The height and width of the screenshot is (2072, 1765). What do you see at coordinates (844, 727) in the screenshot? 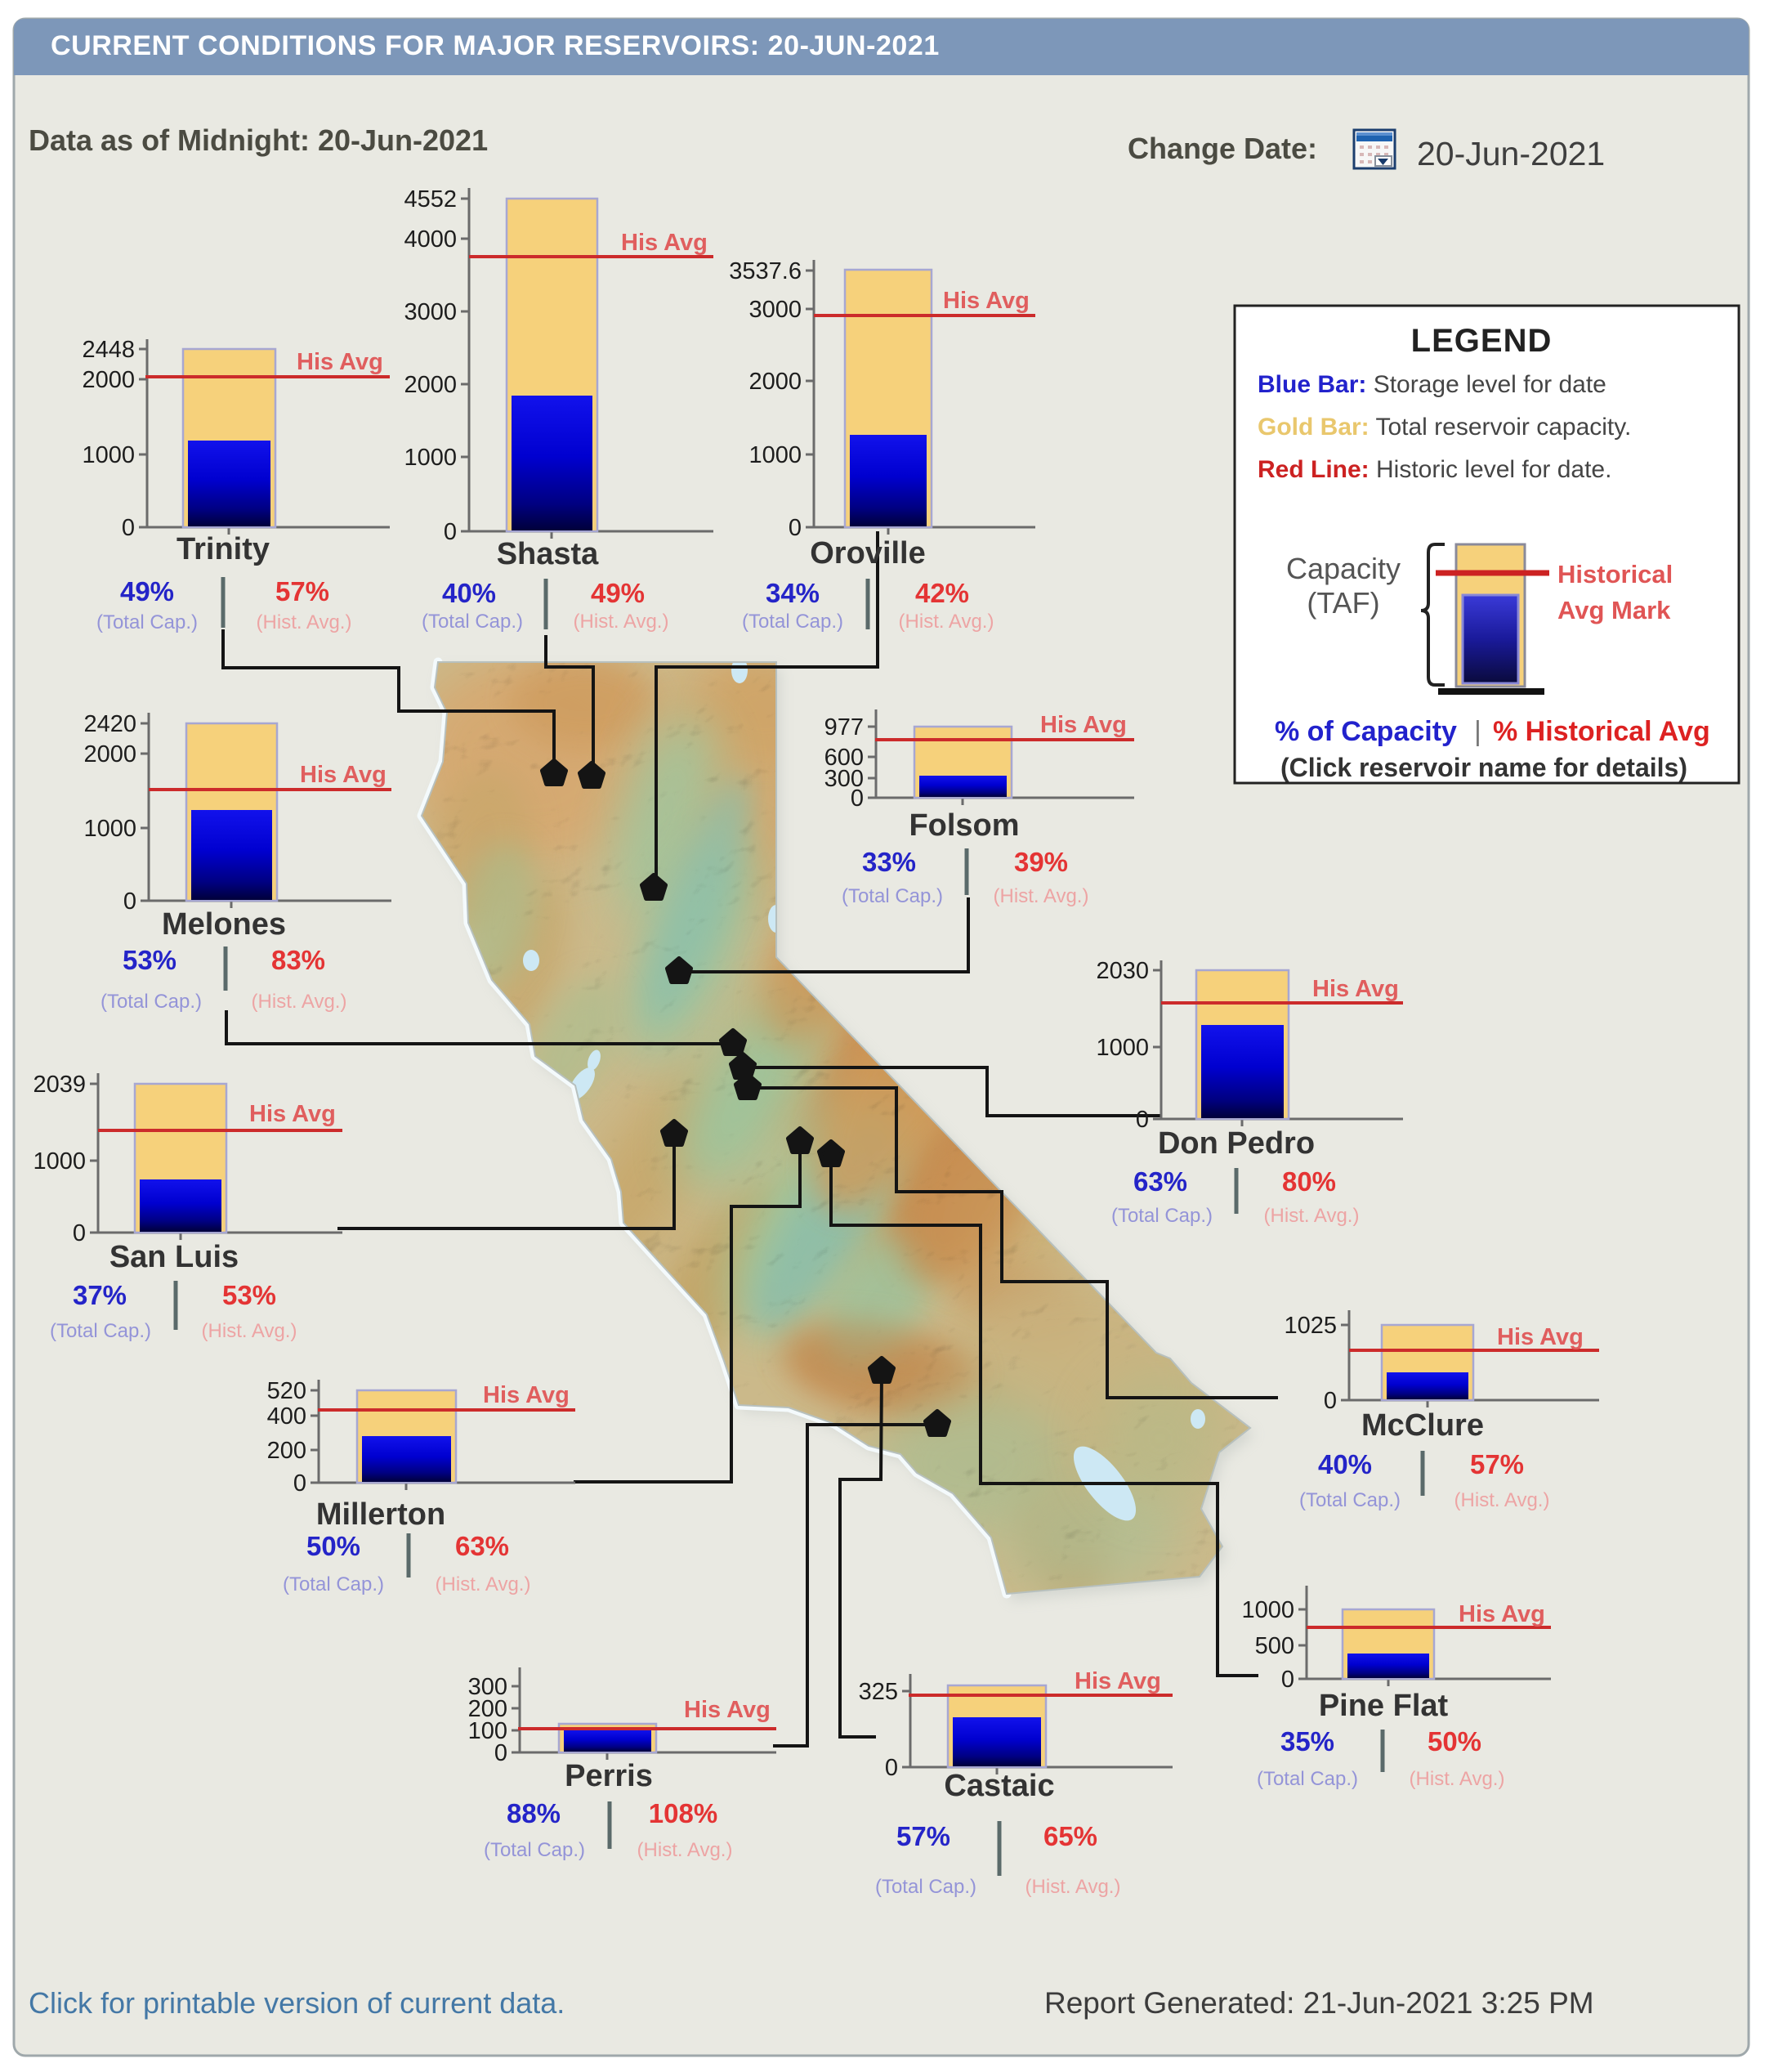
I see `svg-text: 977` at bounding box center [844, 727].